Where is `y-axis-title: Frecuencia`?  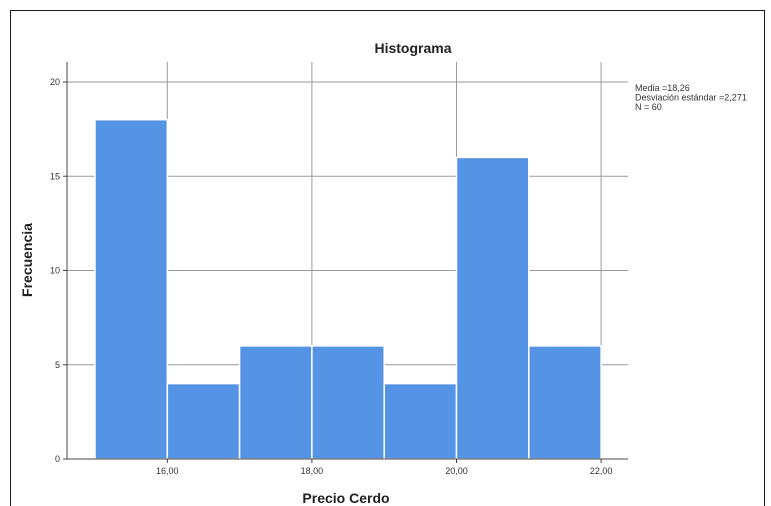 y-axis-title: Frecuencia is located at coordinates (27, 260).